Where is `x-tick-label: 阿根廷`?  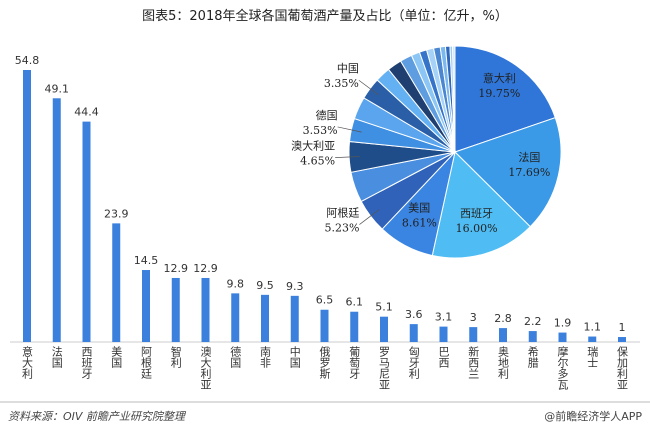 x-tick-label: 阿根廷 is located at coordinates (146, 363).